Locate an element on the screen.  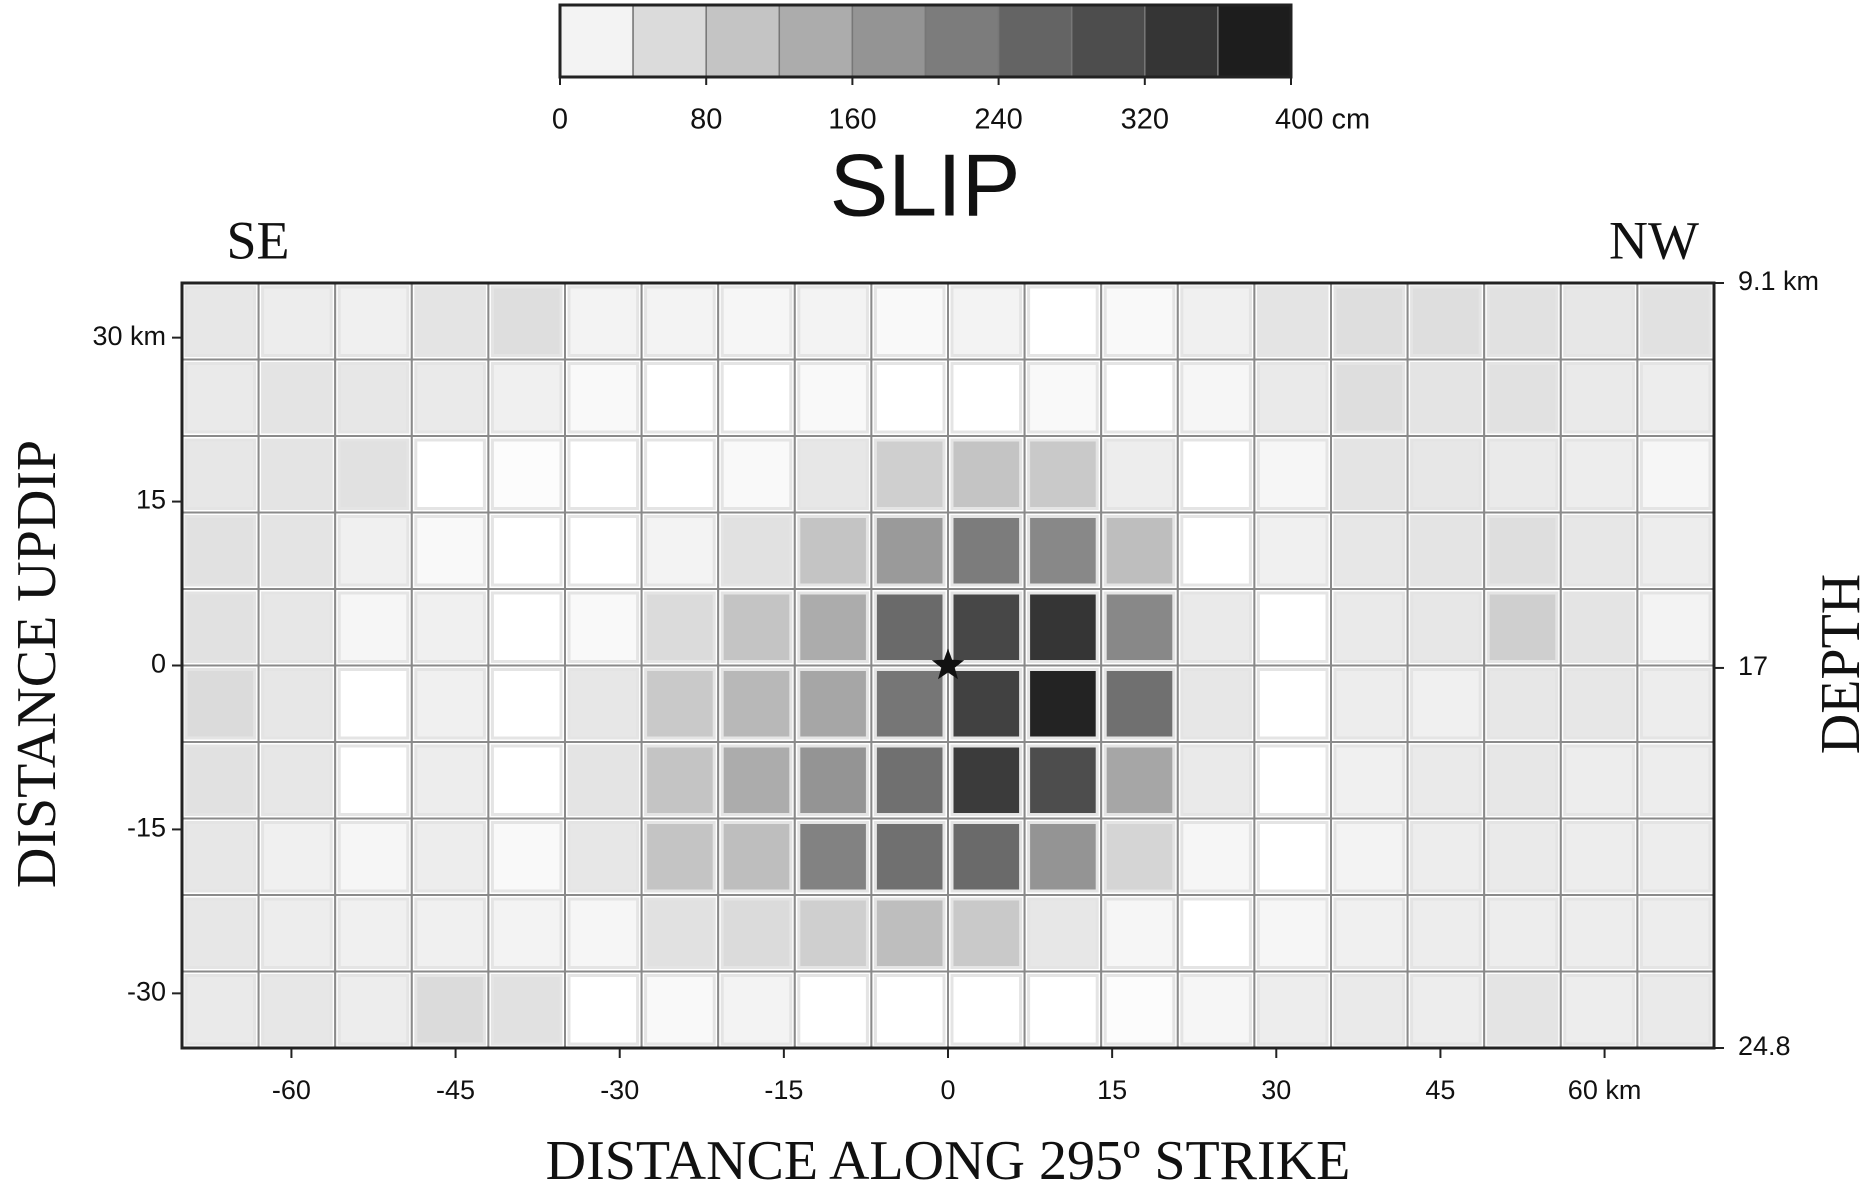
y2-tick-label: 17 is located at coordinates (1753, 666).